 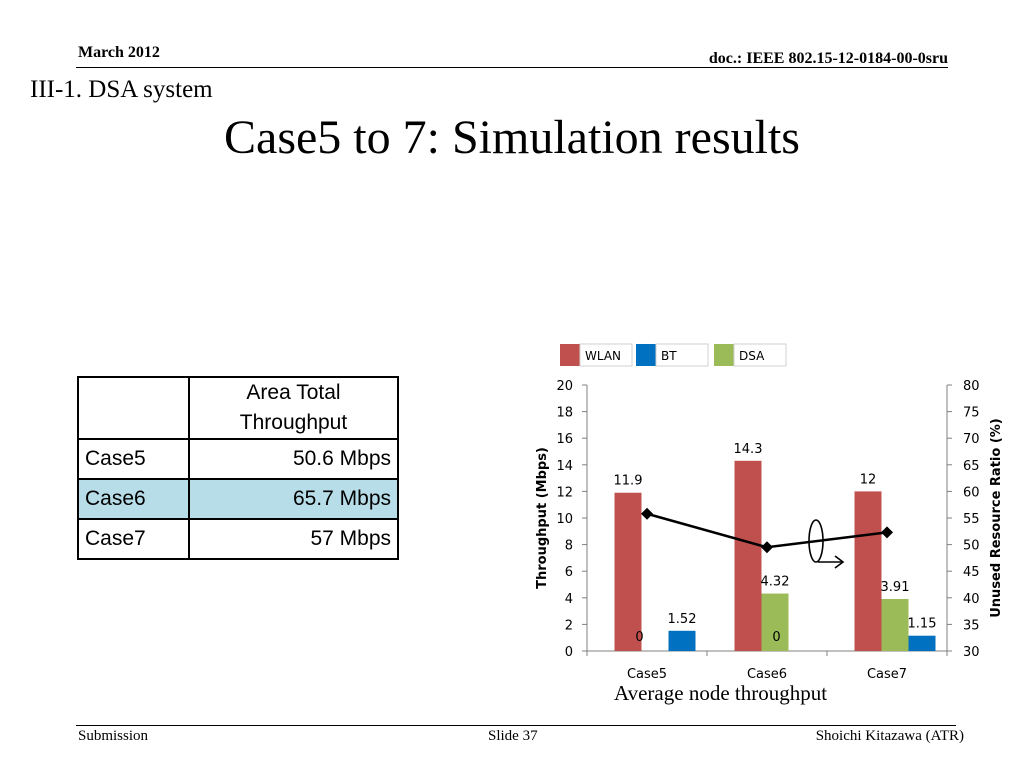 What do you see at coordinates (971, 466) in the screenshot?
I see `y2-tick-label: 65` at bounding box center [971, 466].